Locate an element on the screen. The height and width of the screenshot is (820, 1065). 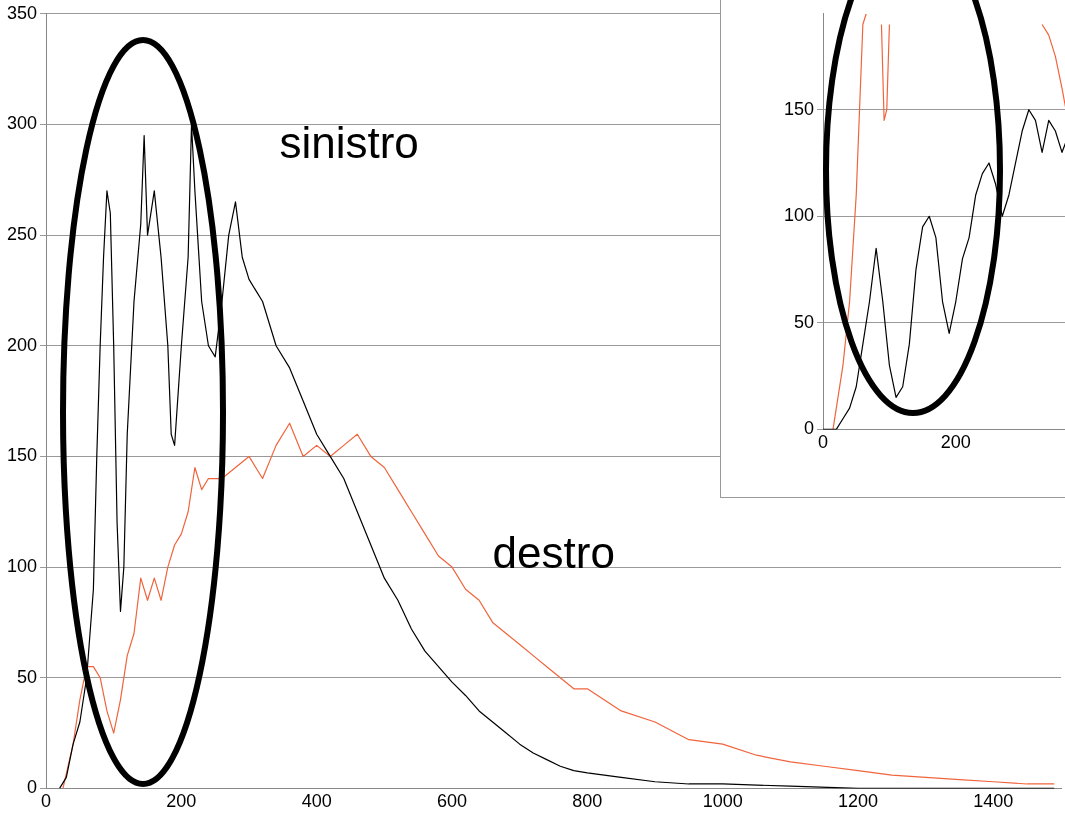
x-tick-label: 400 is located at coordinates (316, 801).